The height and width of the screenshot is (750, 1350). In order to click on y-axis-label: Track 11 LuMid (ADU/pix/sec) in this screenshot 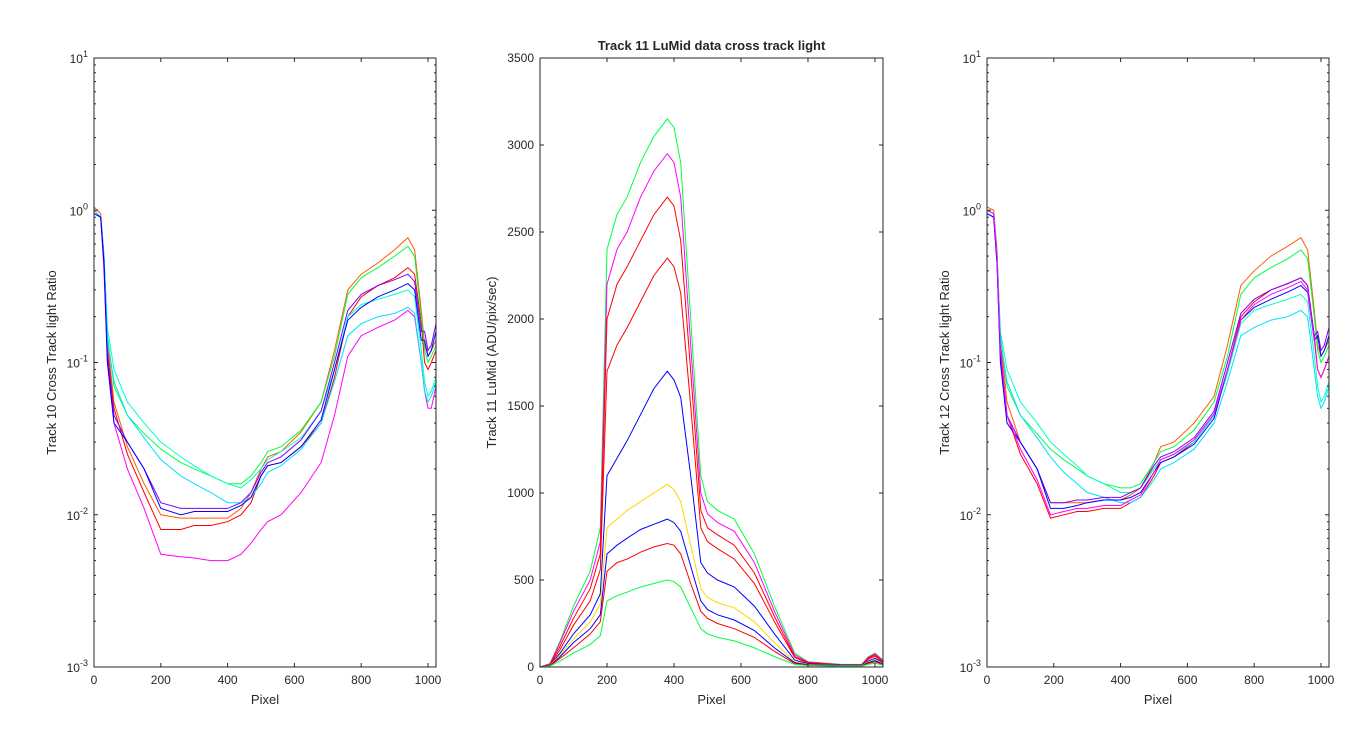, I will do `click(491, 363)`.